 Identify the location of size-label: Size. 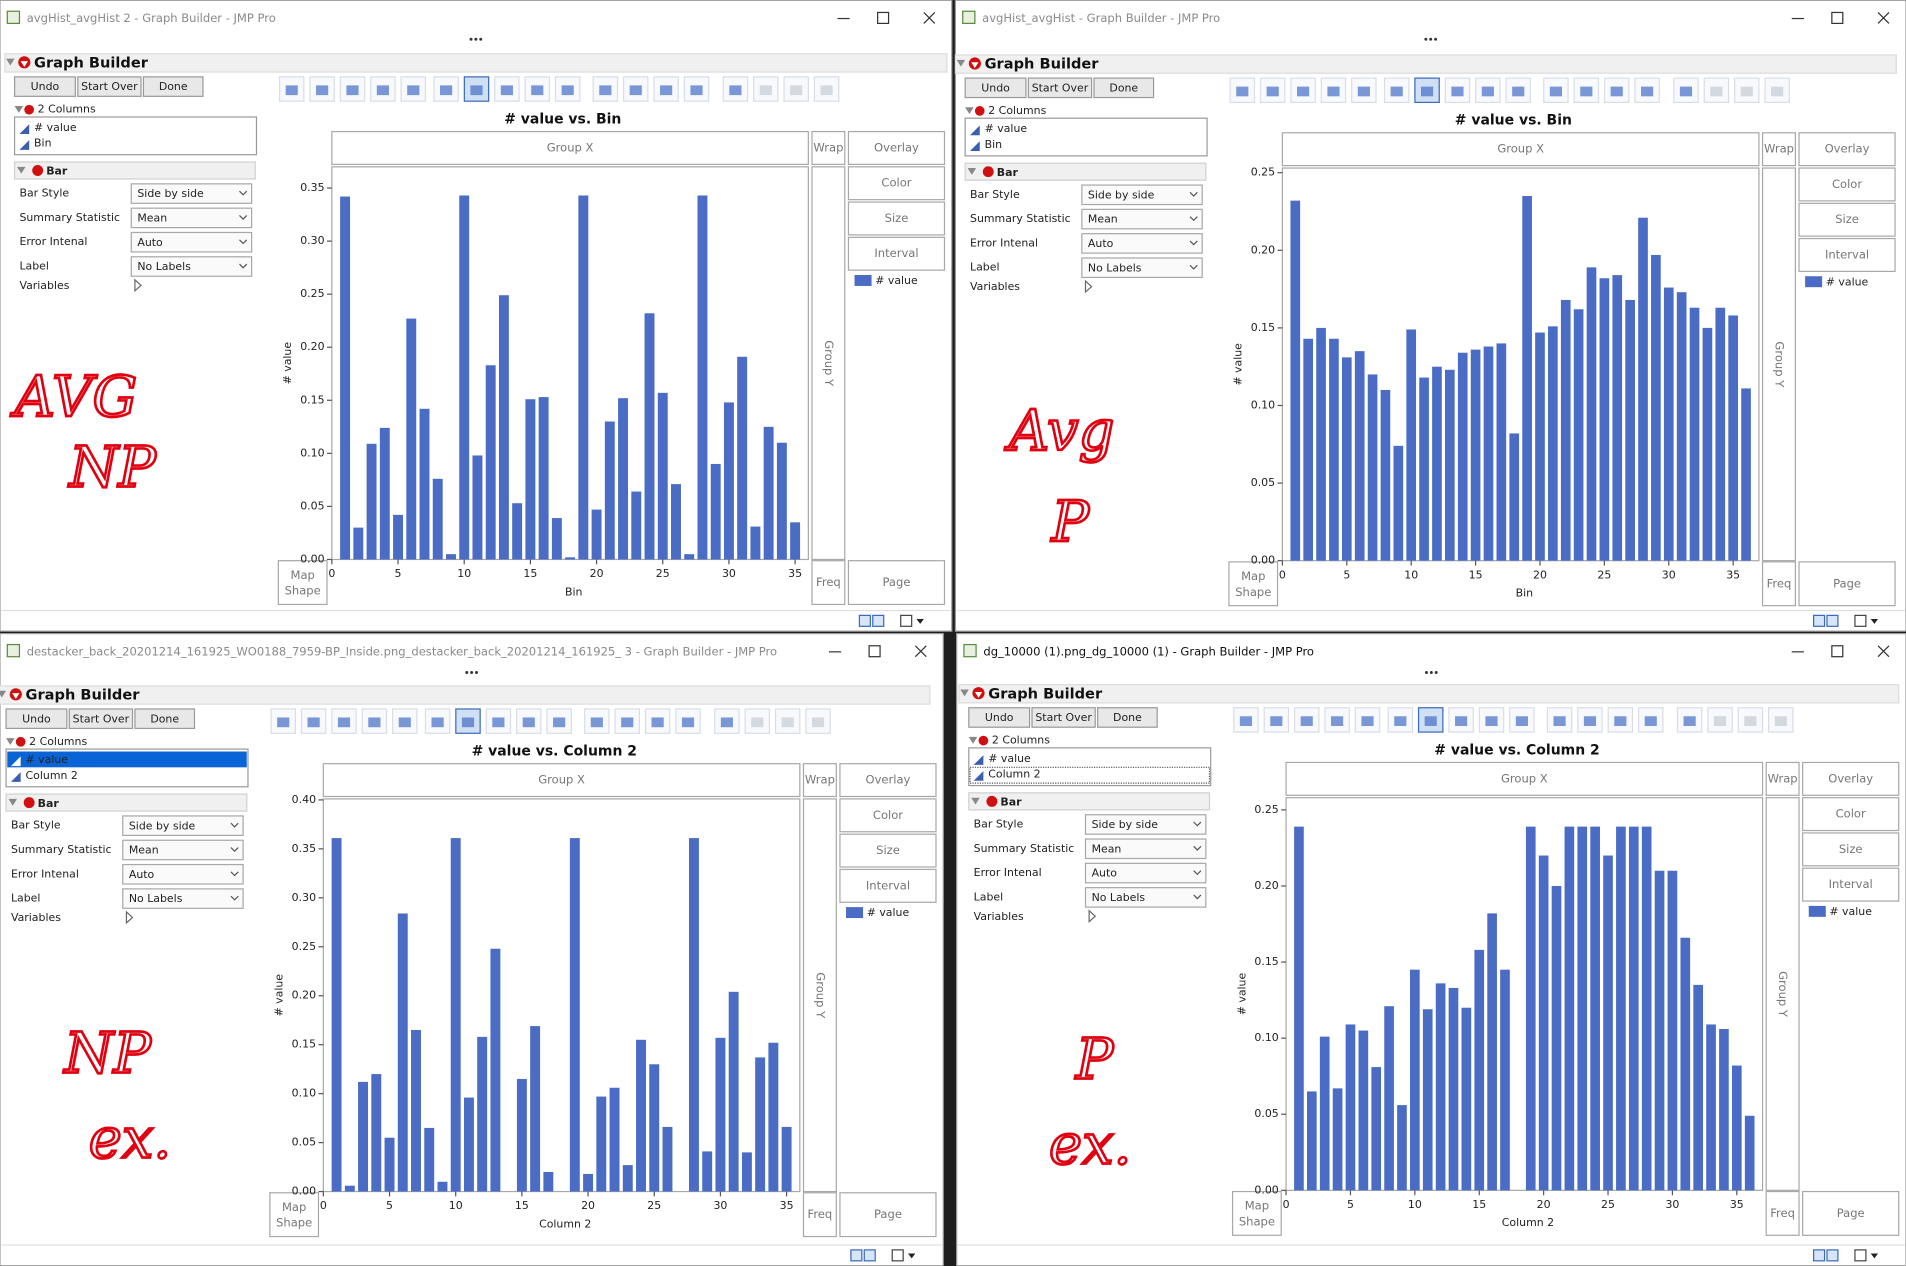
(897, 218).